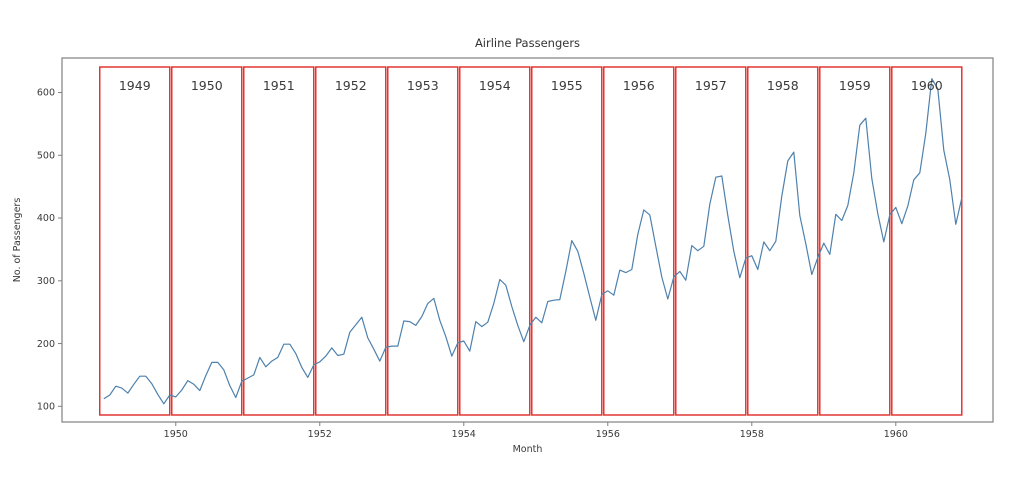  Describe the element at coordinates (17, 240) in the screenshot. I see `y-axis-label: No. of Passengers` at that location.